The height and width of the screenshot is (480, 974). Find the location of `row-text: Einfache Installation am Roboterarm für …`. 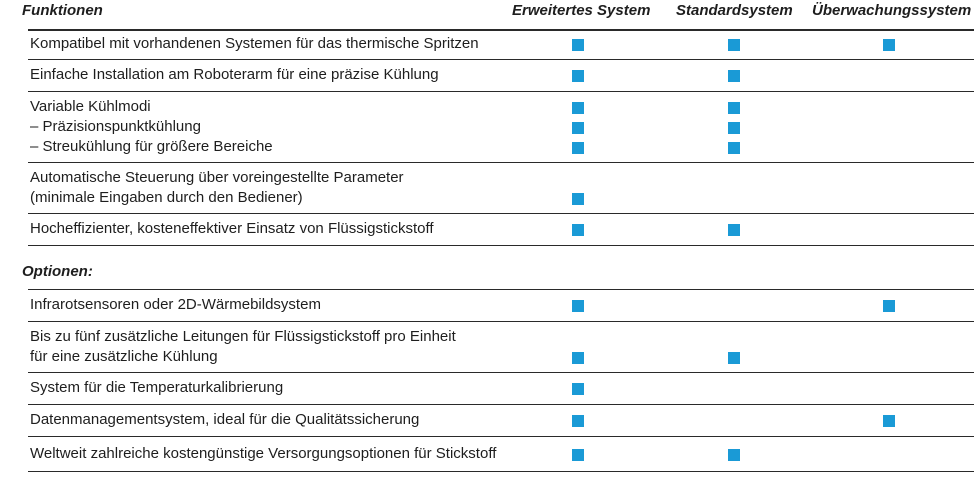

row-text: Einfache Installation am Roboterarm für … is located at coordinates (234, 74).